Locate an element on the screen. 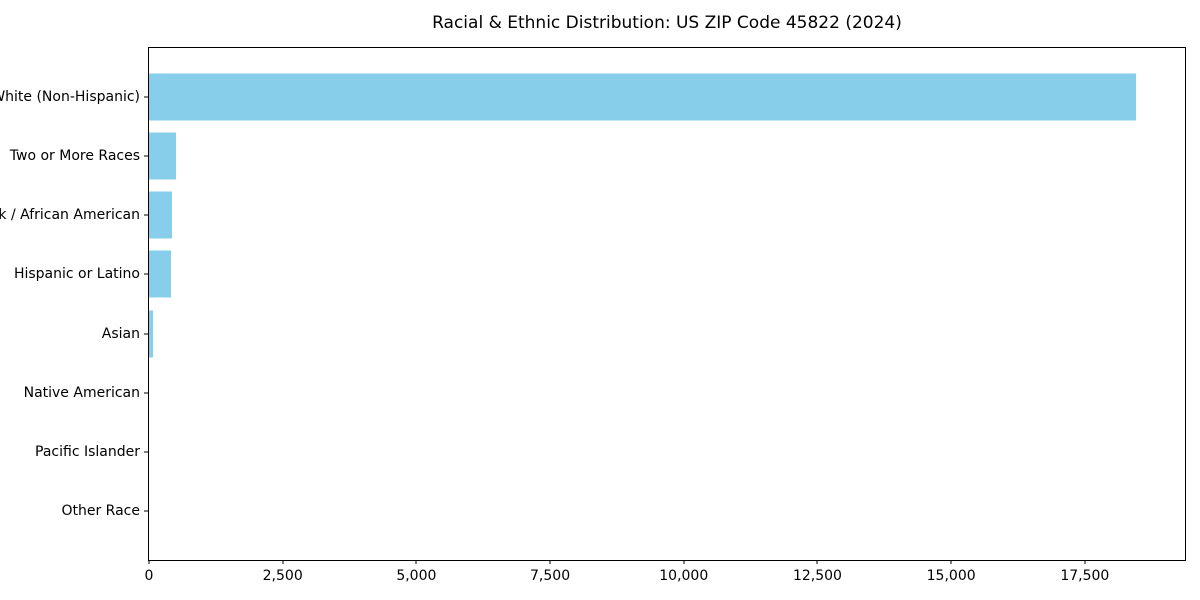  y-axis-label: Black / African American is located at coordinates (70, 215).